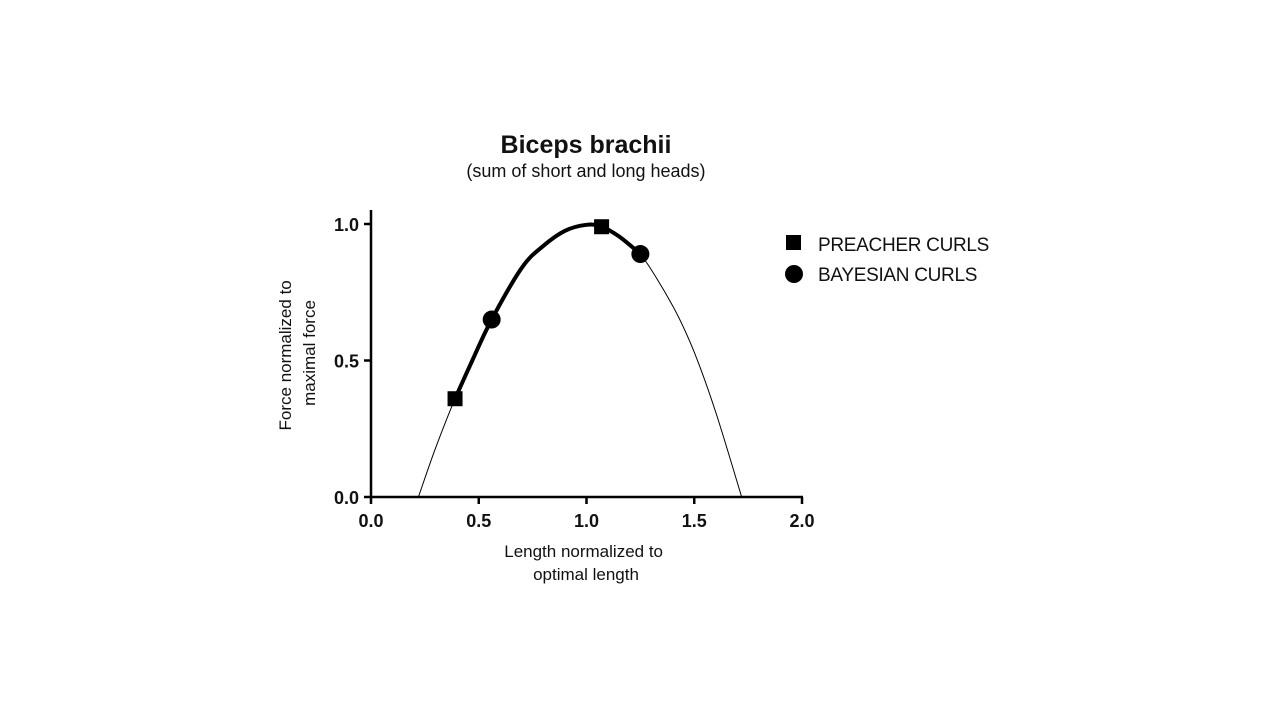 The width and height of the screenshot is (1280, 720). Describe the element at coordinates (285, 355) in the screenshot. I see `y-axis-label-line-1: Force normalized to` at that location.